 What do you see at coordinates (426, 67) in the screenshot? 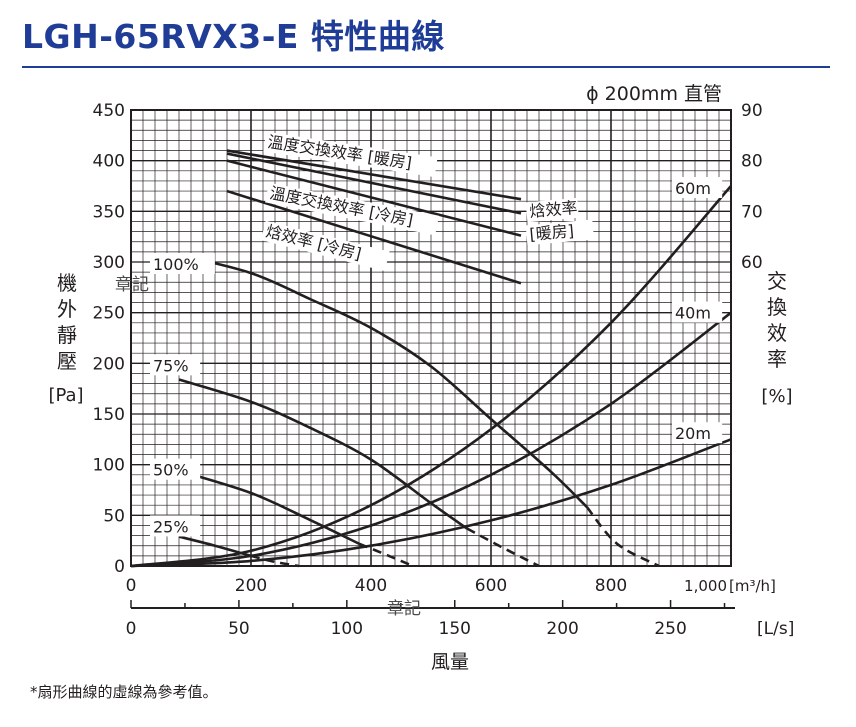
I see `title-divider` at bounding box center [426, 67].